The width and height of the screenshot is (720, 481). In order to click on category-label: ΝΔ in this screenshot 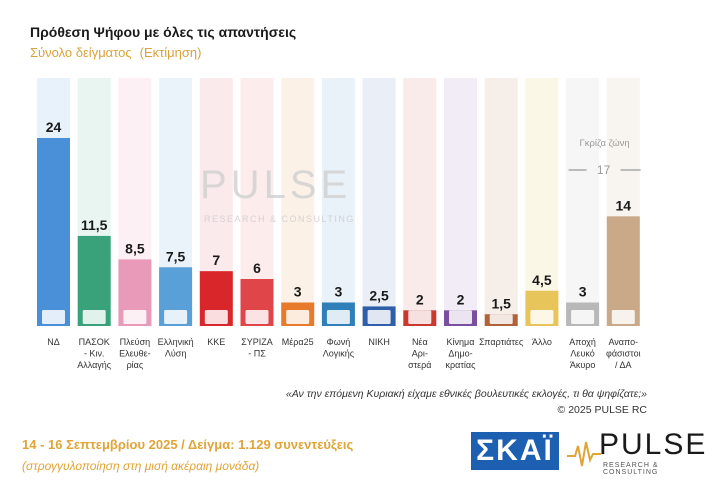, I will do `click(53, 342)`.